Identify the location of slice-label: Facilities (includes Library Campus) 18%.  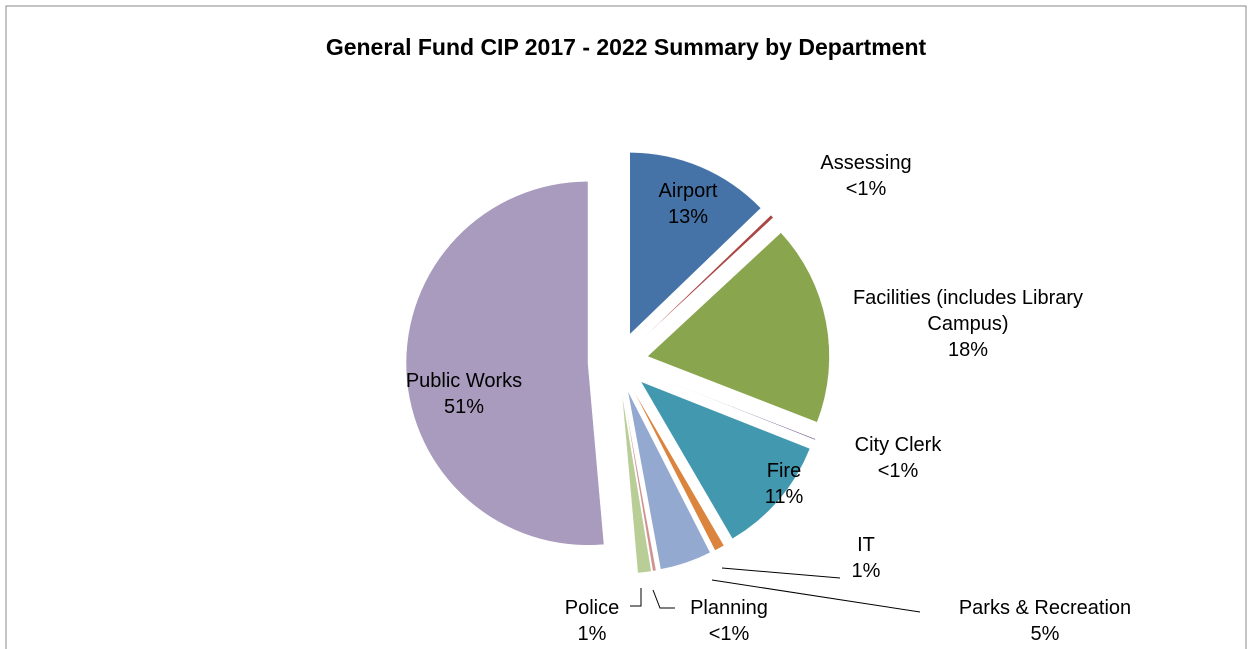
(968, 324).